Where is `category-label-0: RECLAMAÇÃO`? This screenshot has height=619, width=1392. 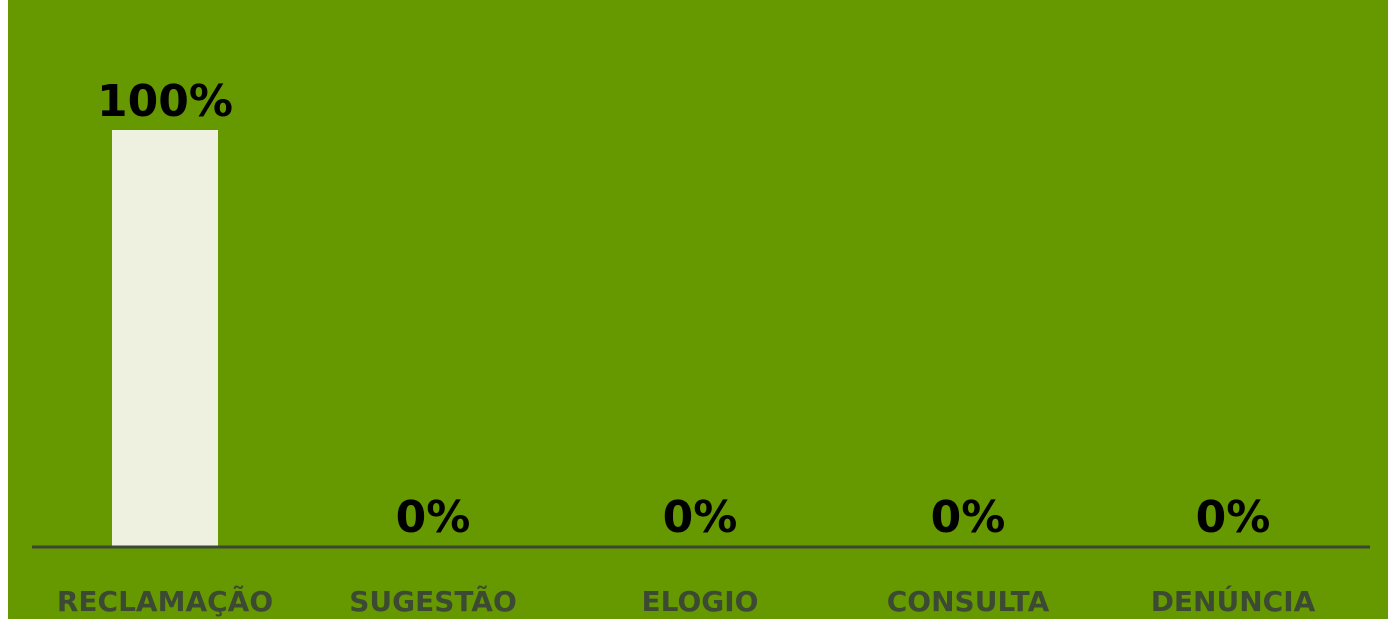
category-label-0: RECLAMAÇÃO is located at coordinates (165, 601).